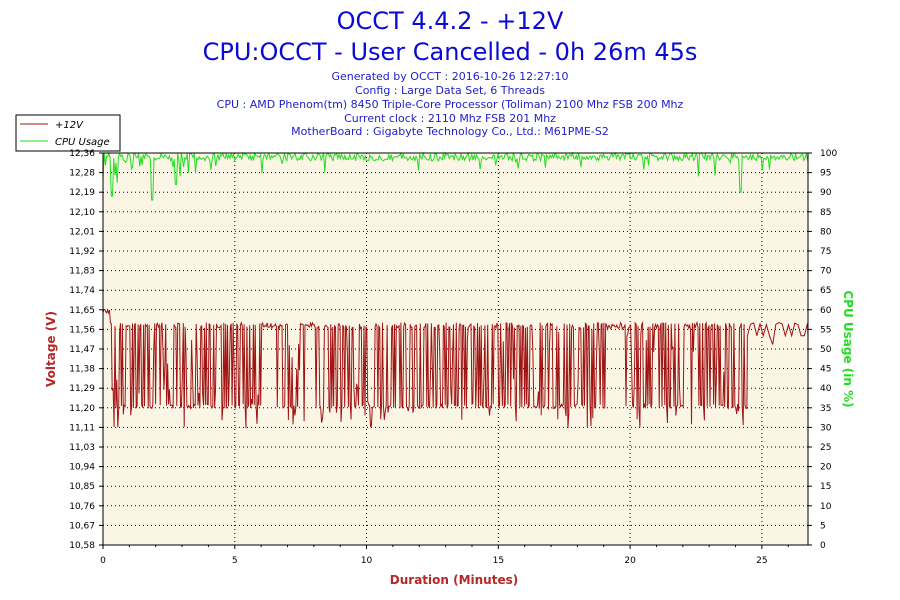  I want to click on y2-tick-label: 70, so click(826, 272).